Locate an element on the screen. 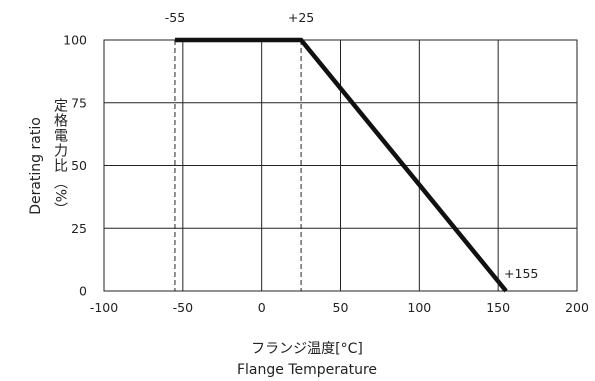  x-tick-label: 200 is located at coordinates (577, 307).